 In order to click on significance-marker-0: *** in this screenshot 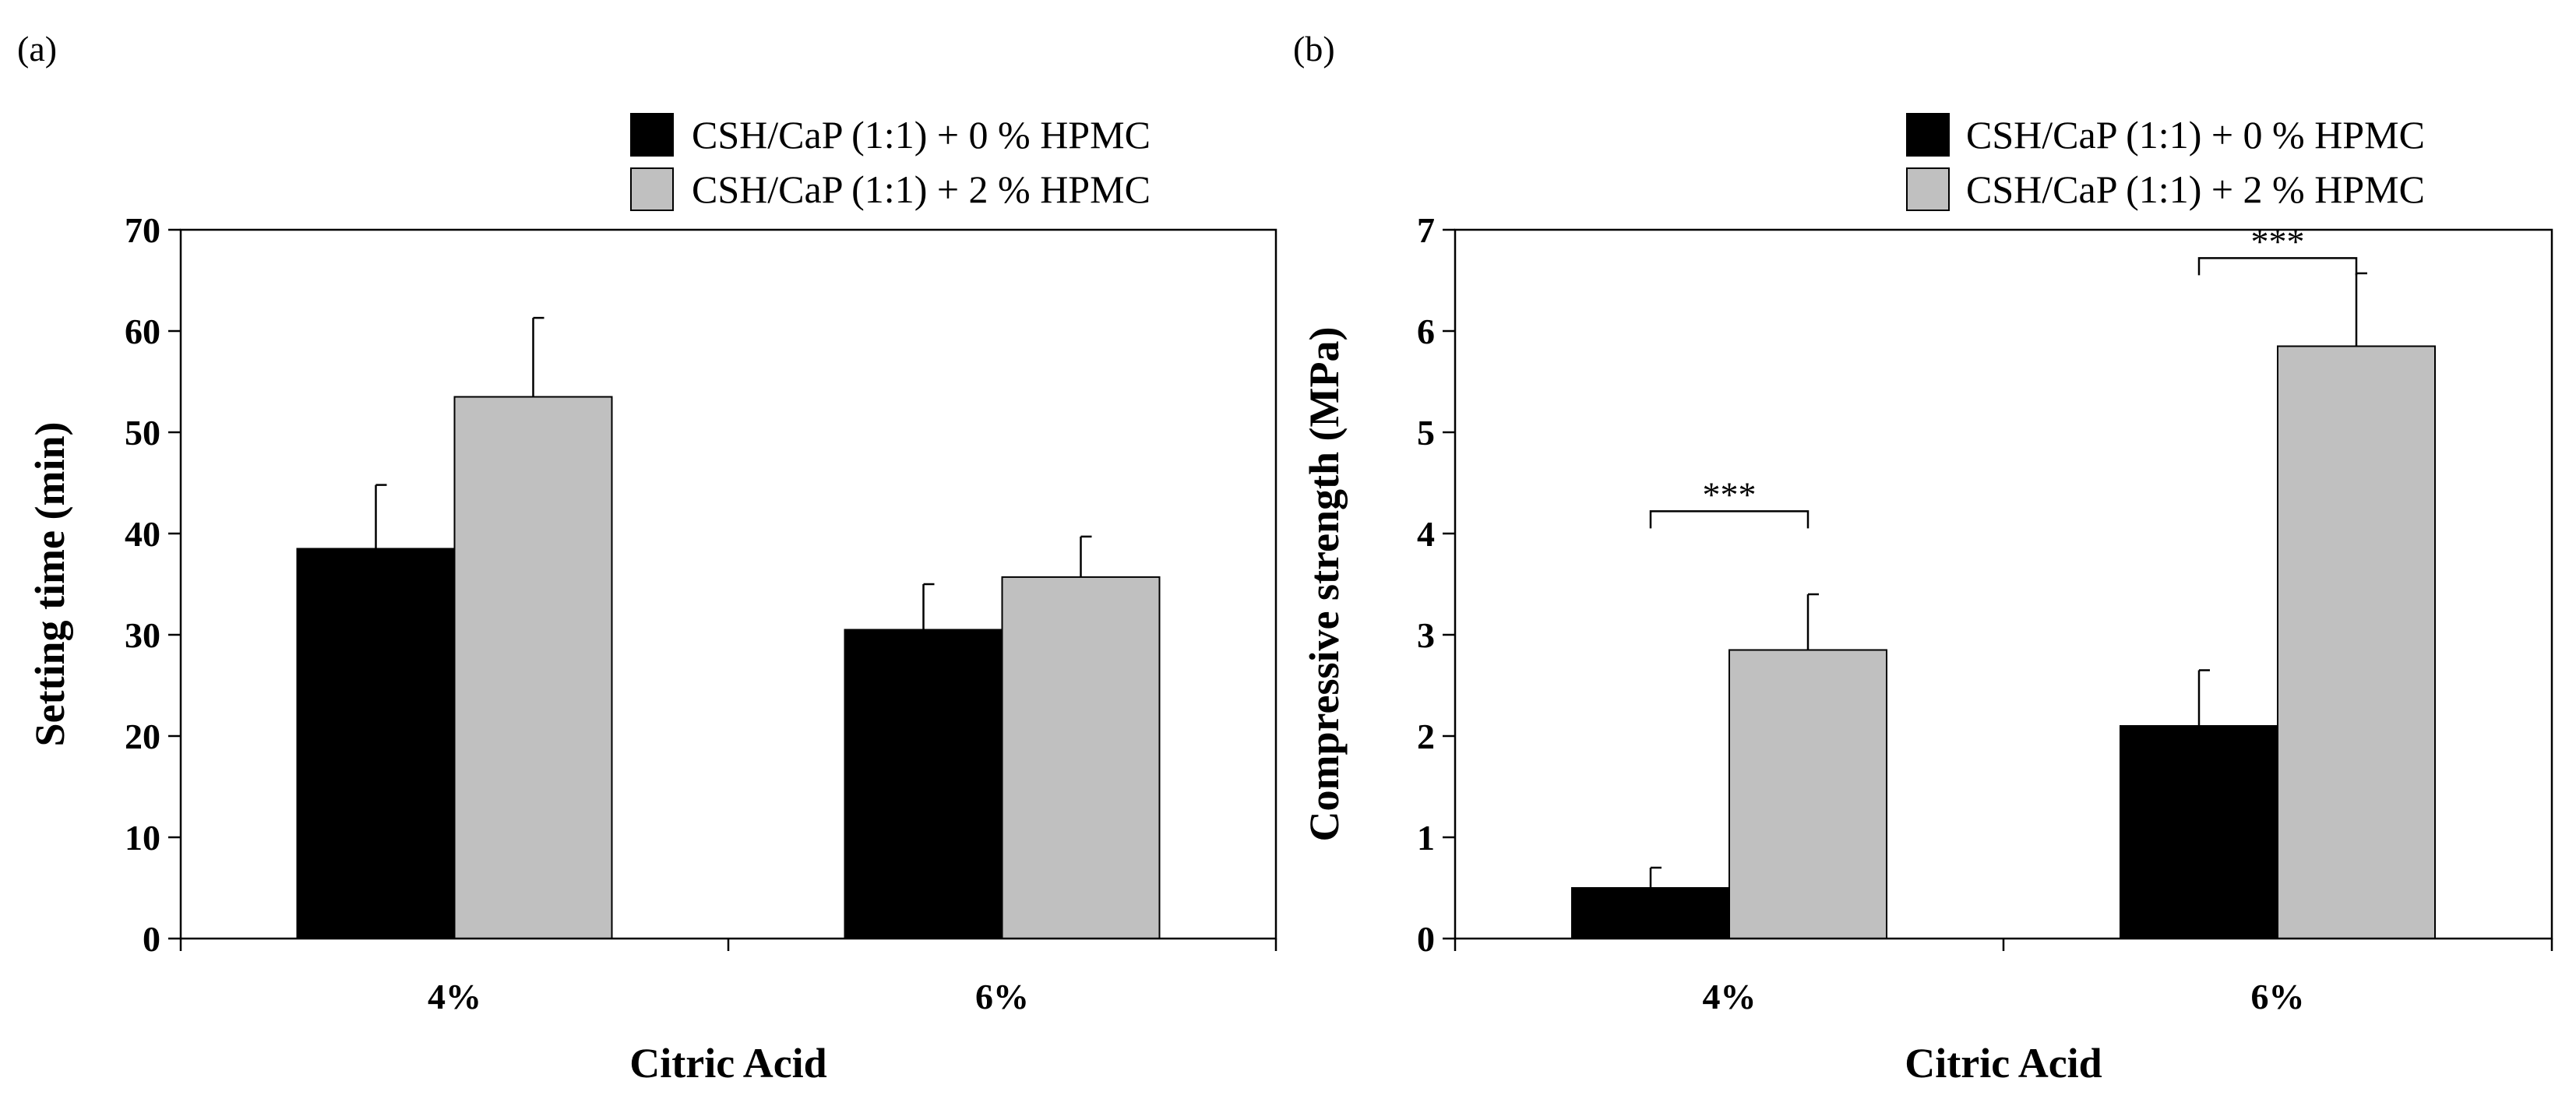, I will do `click(1730, 494)`.